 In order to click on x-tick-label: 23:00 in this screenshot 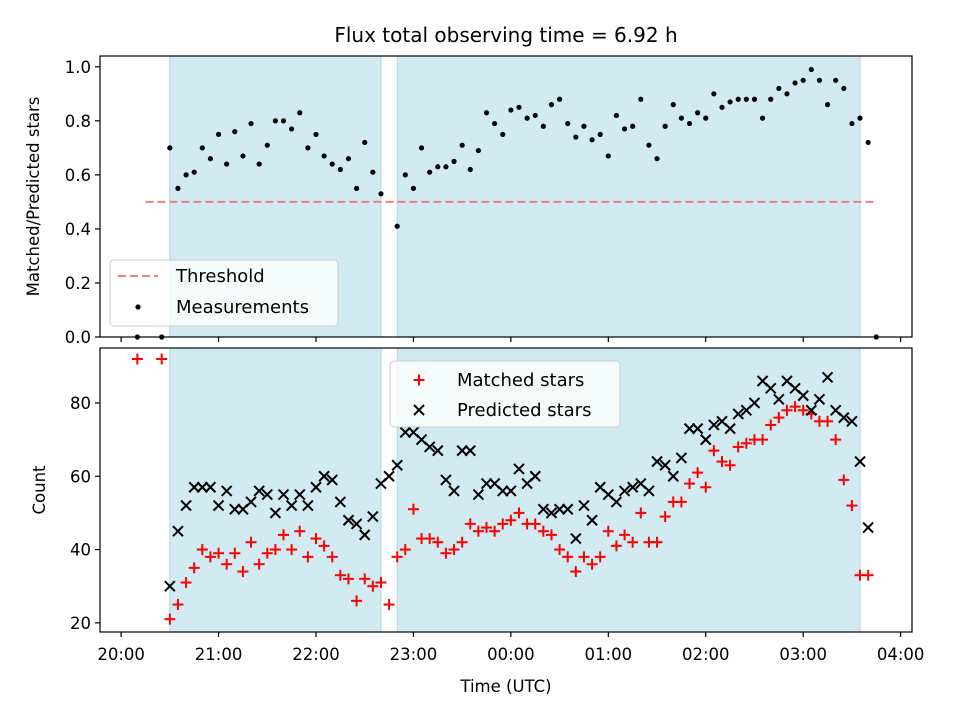, I will do `click(414, 654)`.